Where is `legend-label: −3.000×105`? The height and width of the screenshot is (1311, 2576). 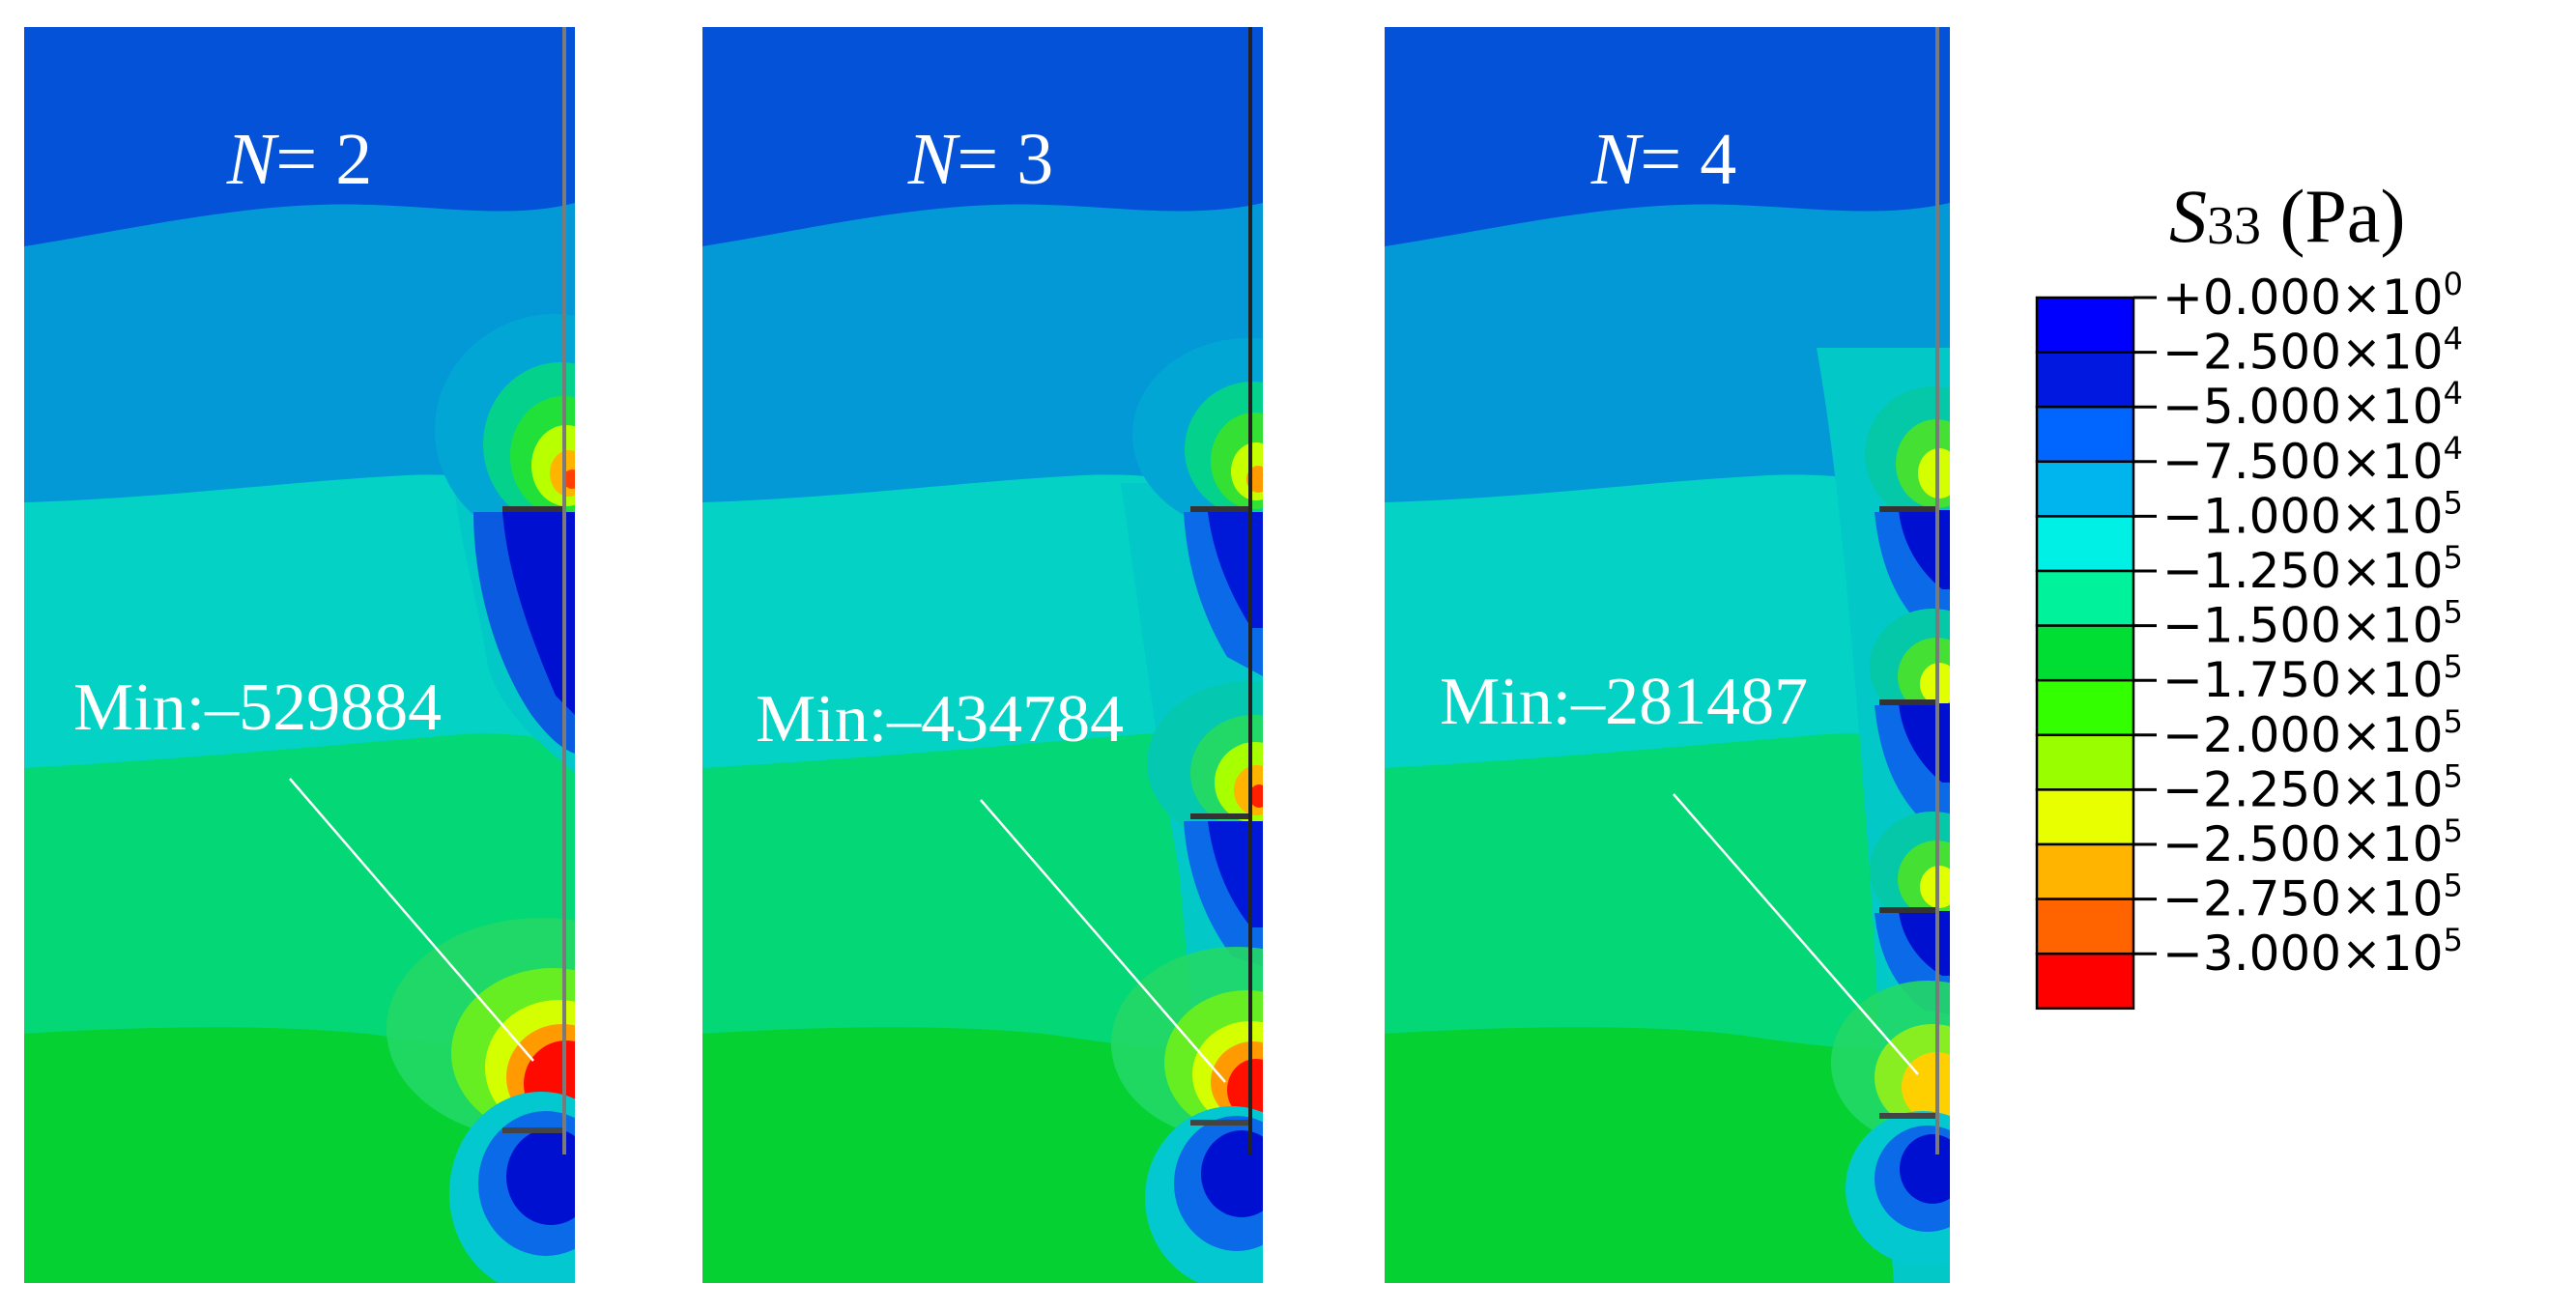
legend-label: −3.000×105 is located at coordinates (2313, 952).